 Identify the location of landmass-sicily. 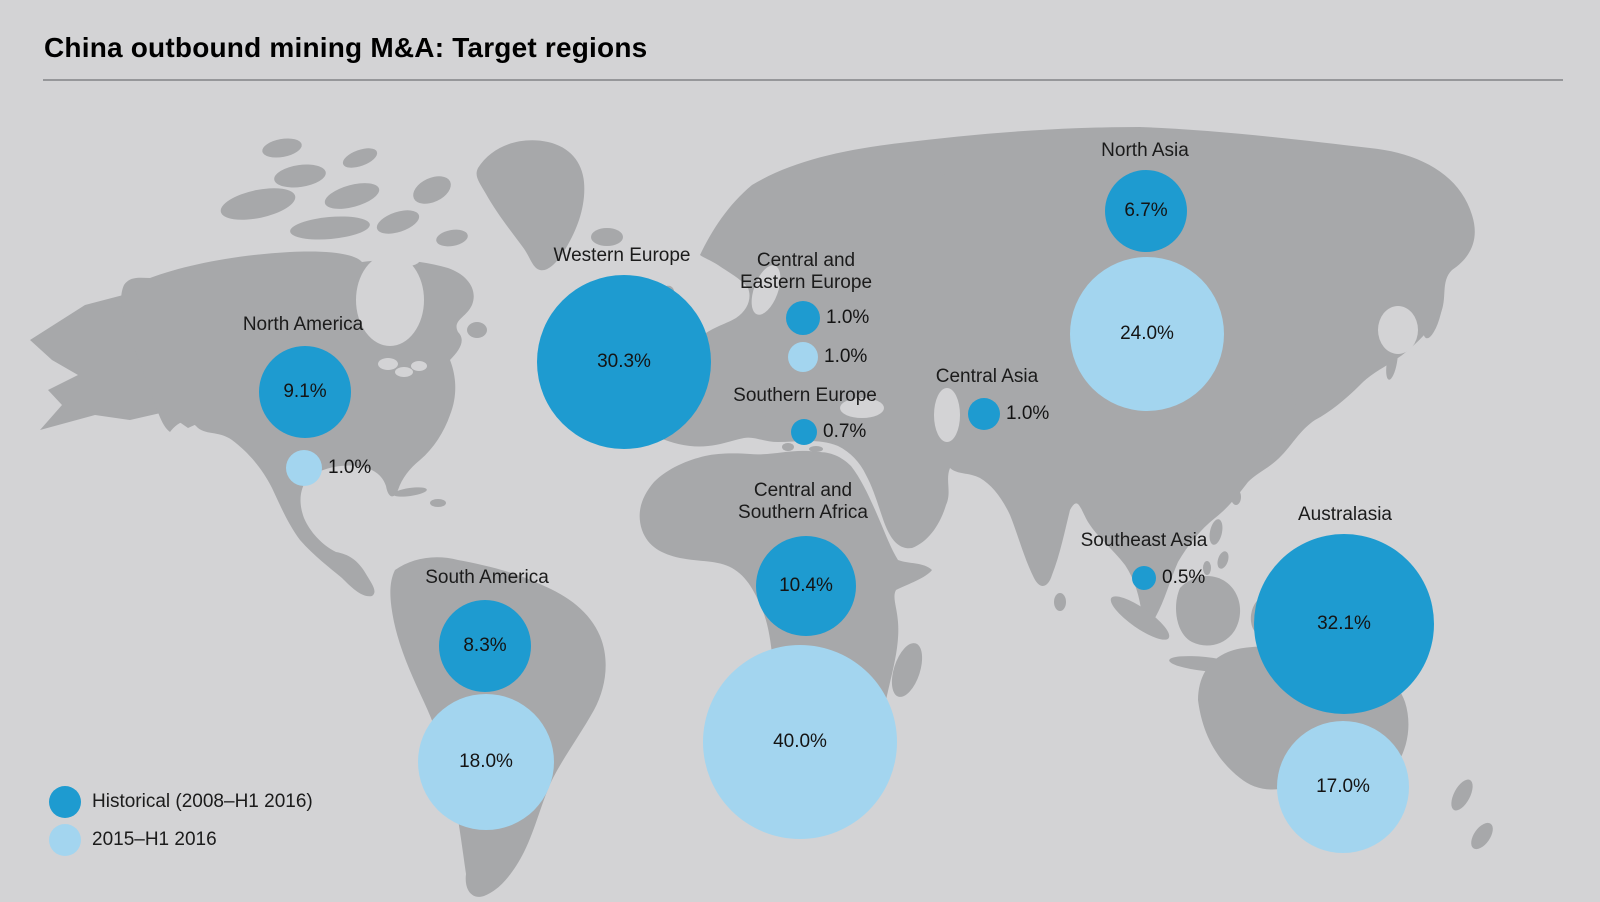
(788, 447).